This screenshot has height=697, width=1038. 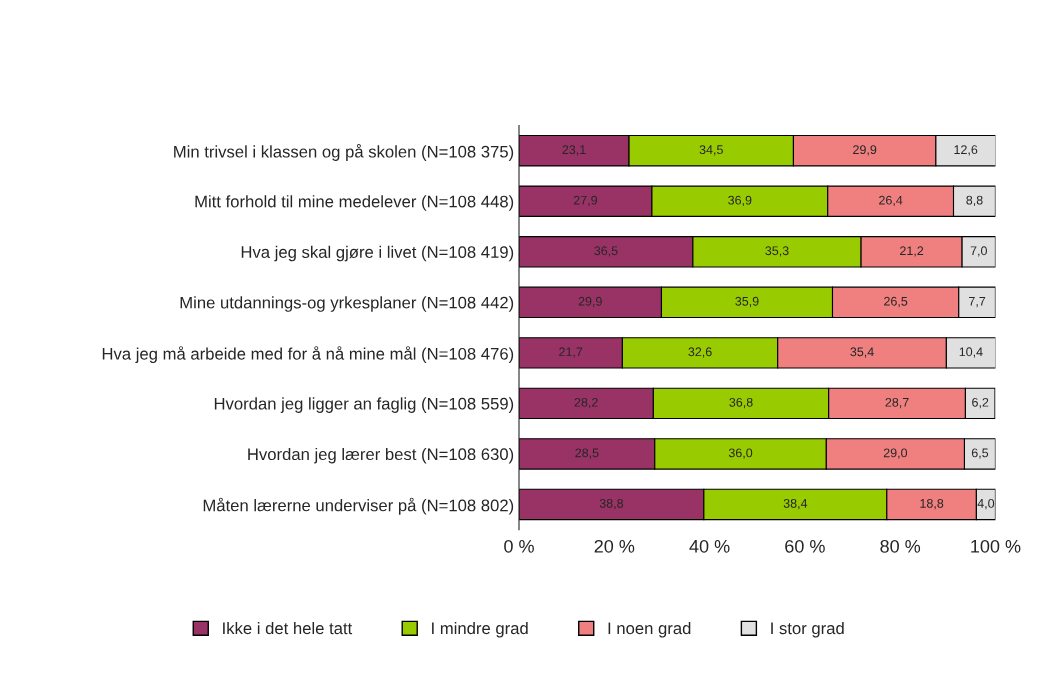 I want to click on data-label: 28,5, so click(x=587, y=453).